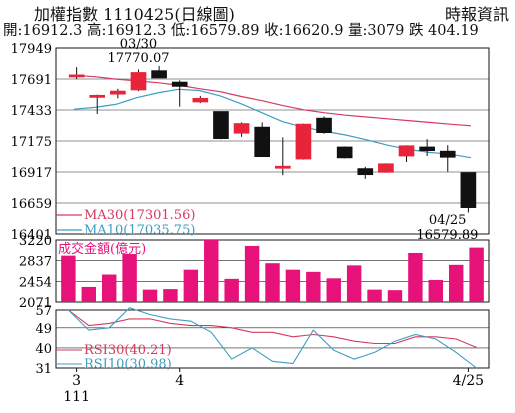 This screenshot has height=413, width=515. I want to click on price-y-tick-label: 17175, so click(31, 142).